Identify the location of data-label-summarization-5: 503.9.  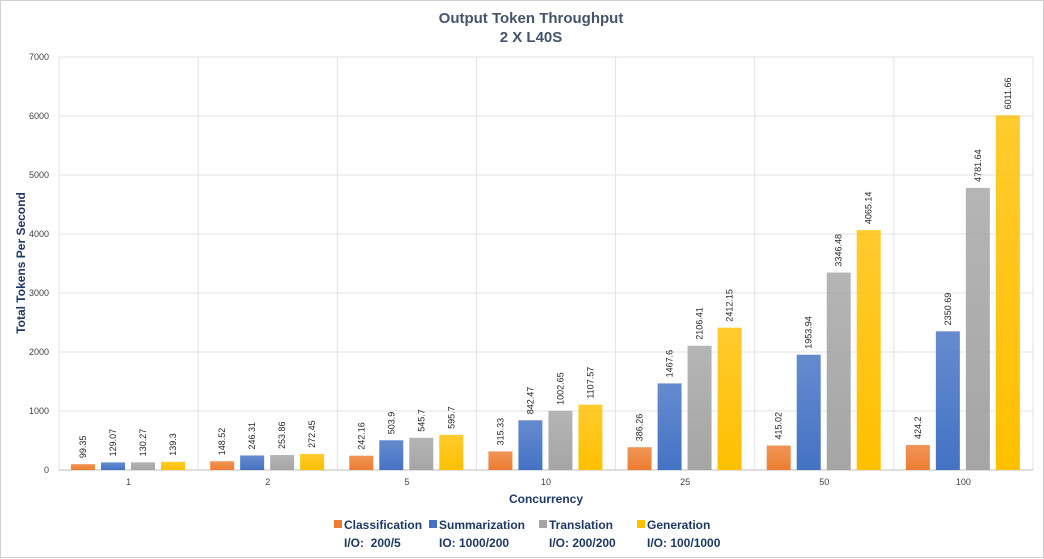
(391, 423).